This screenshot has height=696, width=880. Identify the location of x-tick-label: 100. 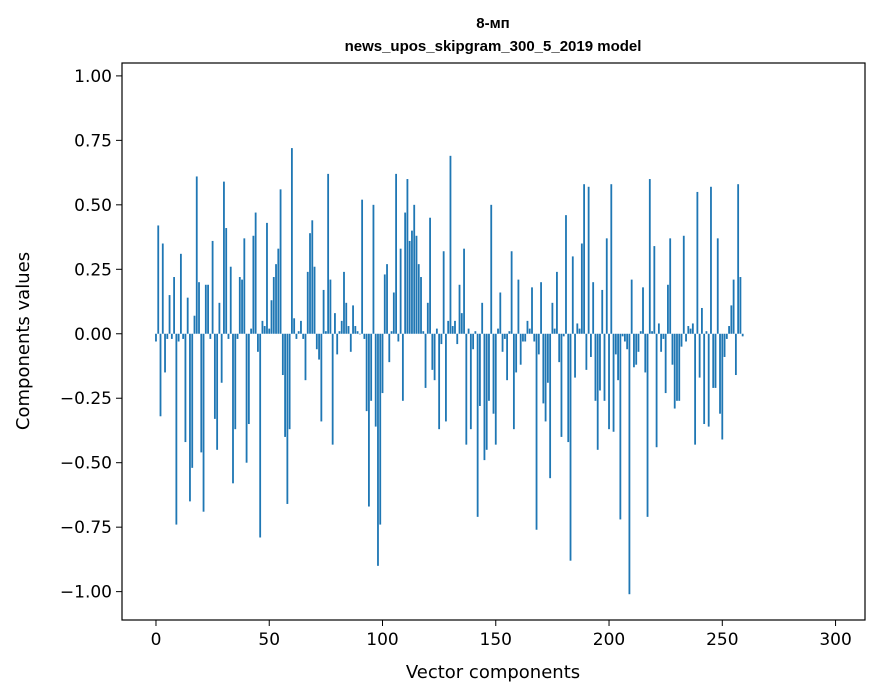
(382, 640).